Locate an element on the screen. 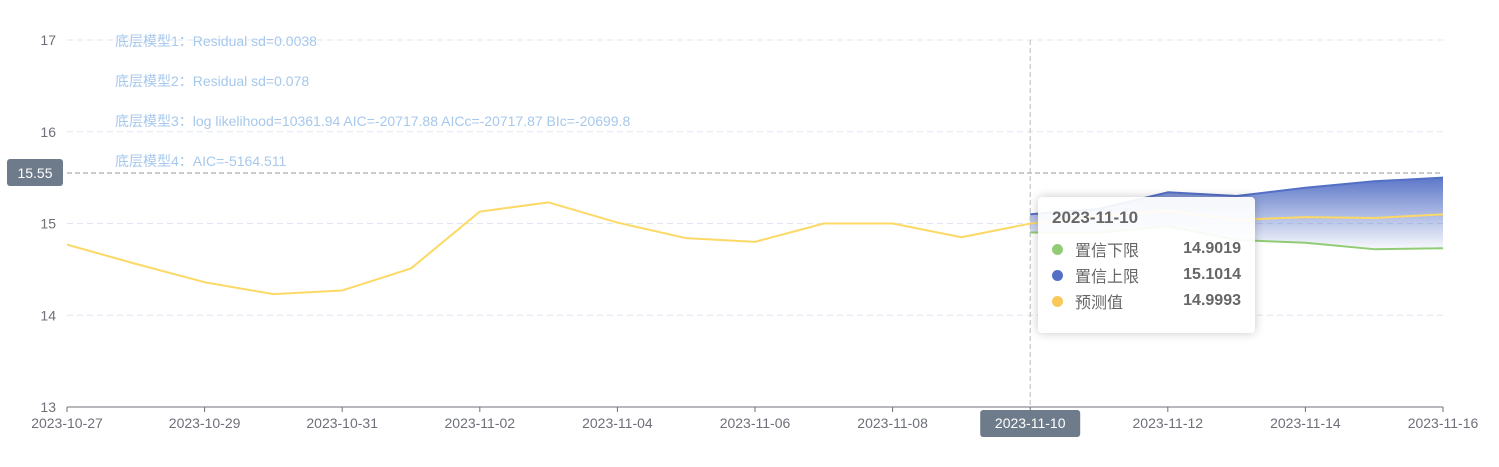 The height and width of the screenshot is (467, 1499). model-annotation: 底层模型4：AIC=-5164.511 is located at coordinates (201, 161).